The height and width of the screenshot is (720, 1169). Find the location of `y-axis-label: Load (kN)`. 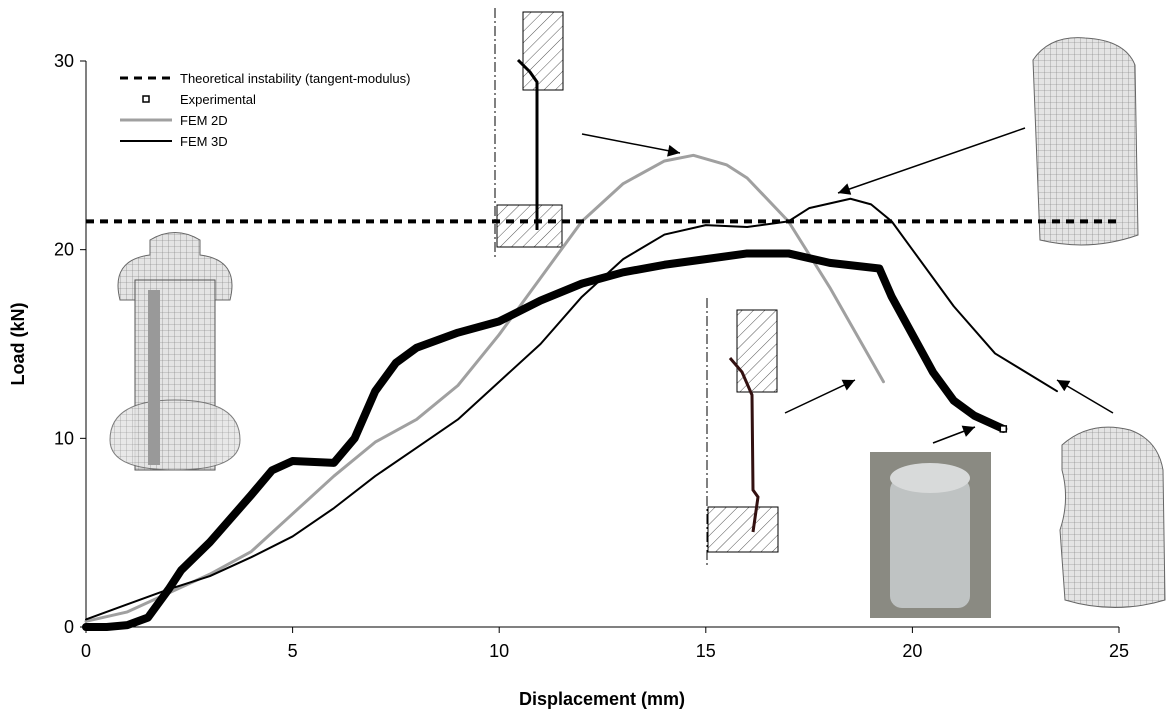

y-axis-label: Load (kN) is located at coordinates (18, 343).